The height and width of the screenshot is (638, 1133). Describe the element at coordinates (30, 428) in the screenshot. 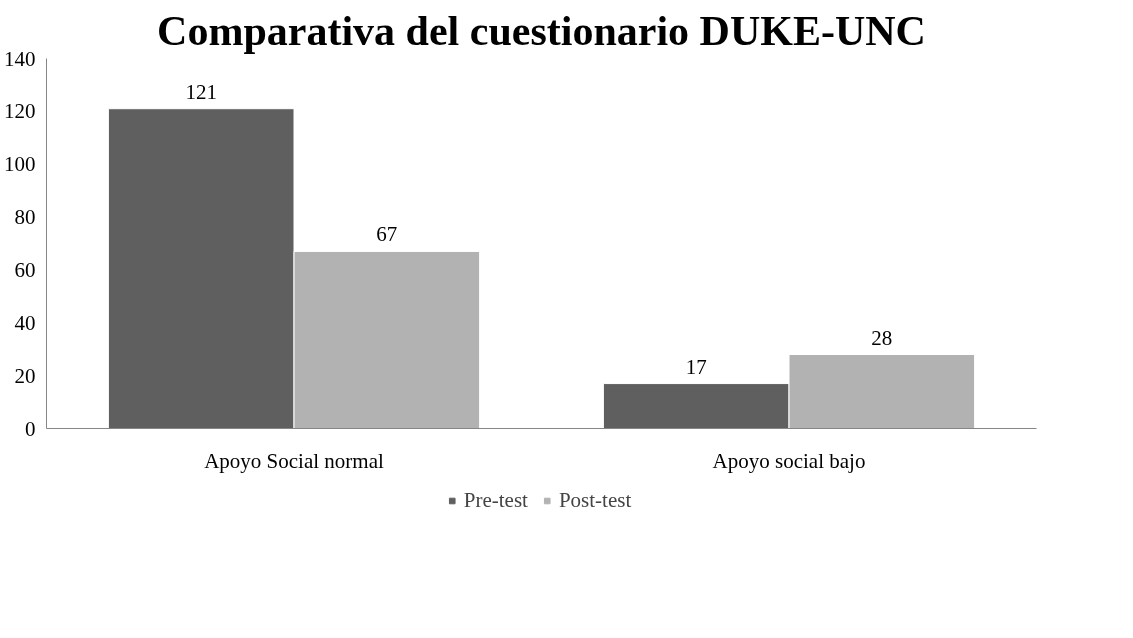

I see `y-tick-label: 0` at that location.